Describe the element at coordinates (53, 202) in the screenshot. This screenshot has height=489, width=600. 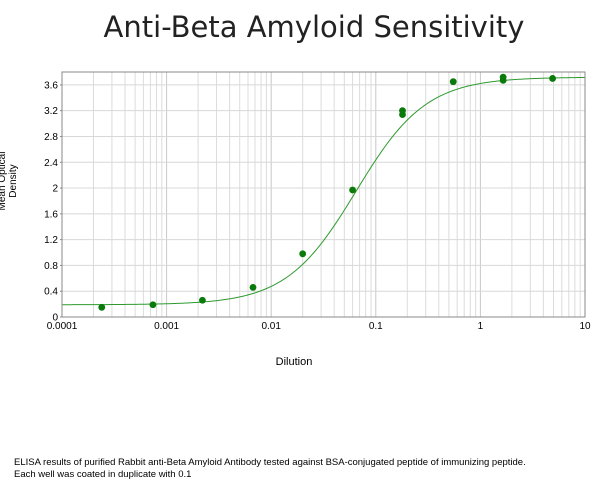
I see `y-tick-labels: 0 0.4 0.8 1.2 1.6 2 2.4 2.8 3.2 3.6` at that location.